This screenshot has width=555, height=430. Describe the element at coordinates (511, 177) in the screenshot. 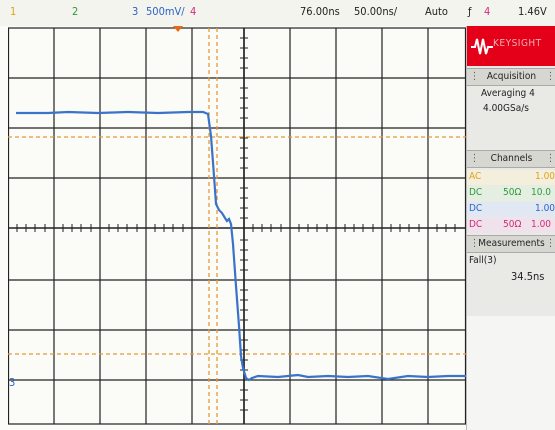

I see `channel-row-1: AC 1.00` at that location.